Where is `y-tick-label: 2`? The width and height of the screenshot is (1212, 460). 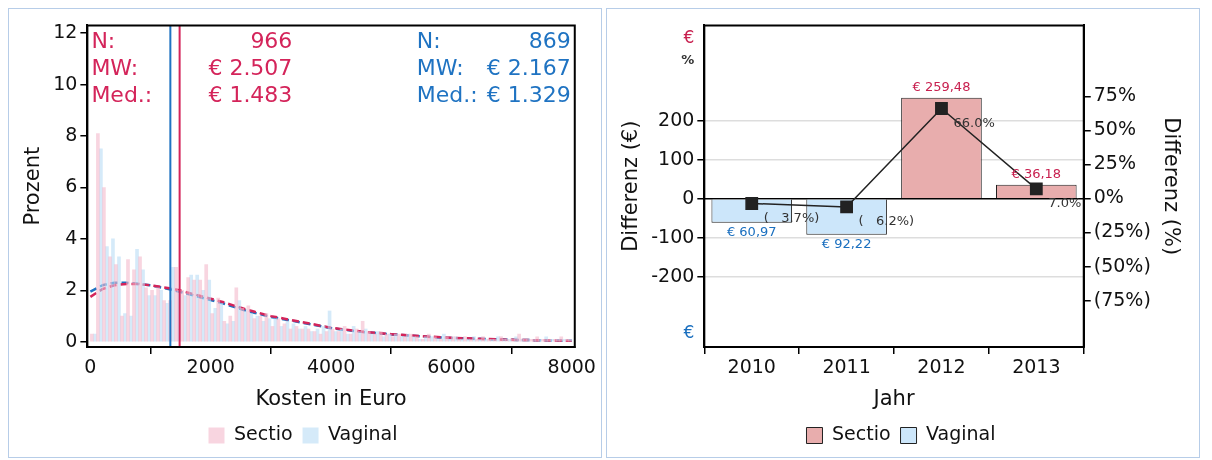
y-tick-label: 2 is located at coordinates (71, 288).